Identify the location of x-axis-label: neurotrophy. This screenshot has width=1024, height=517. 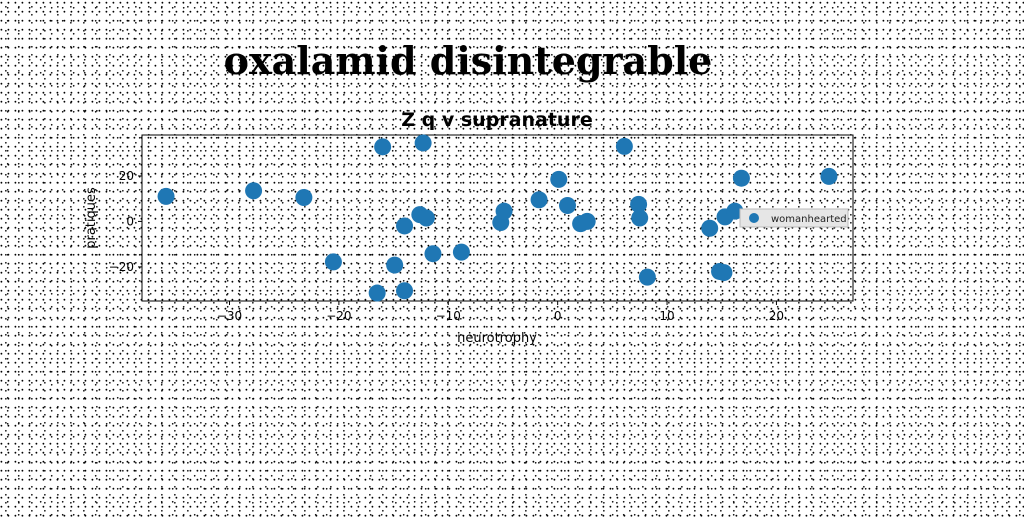
(497, 338).